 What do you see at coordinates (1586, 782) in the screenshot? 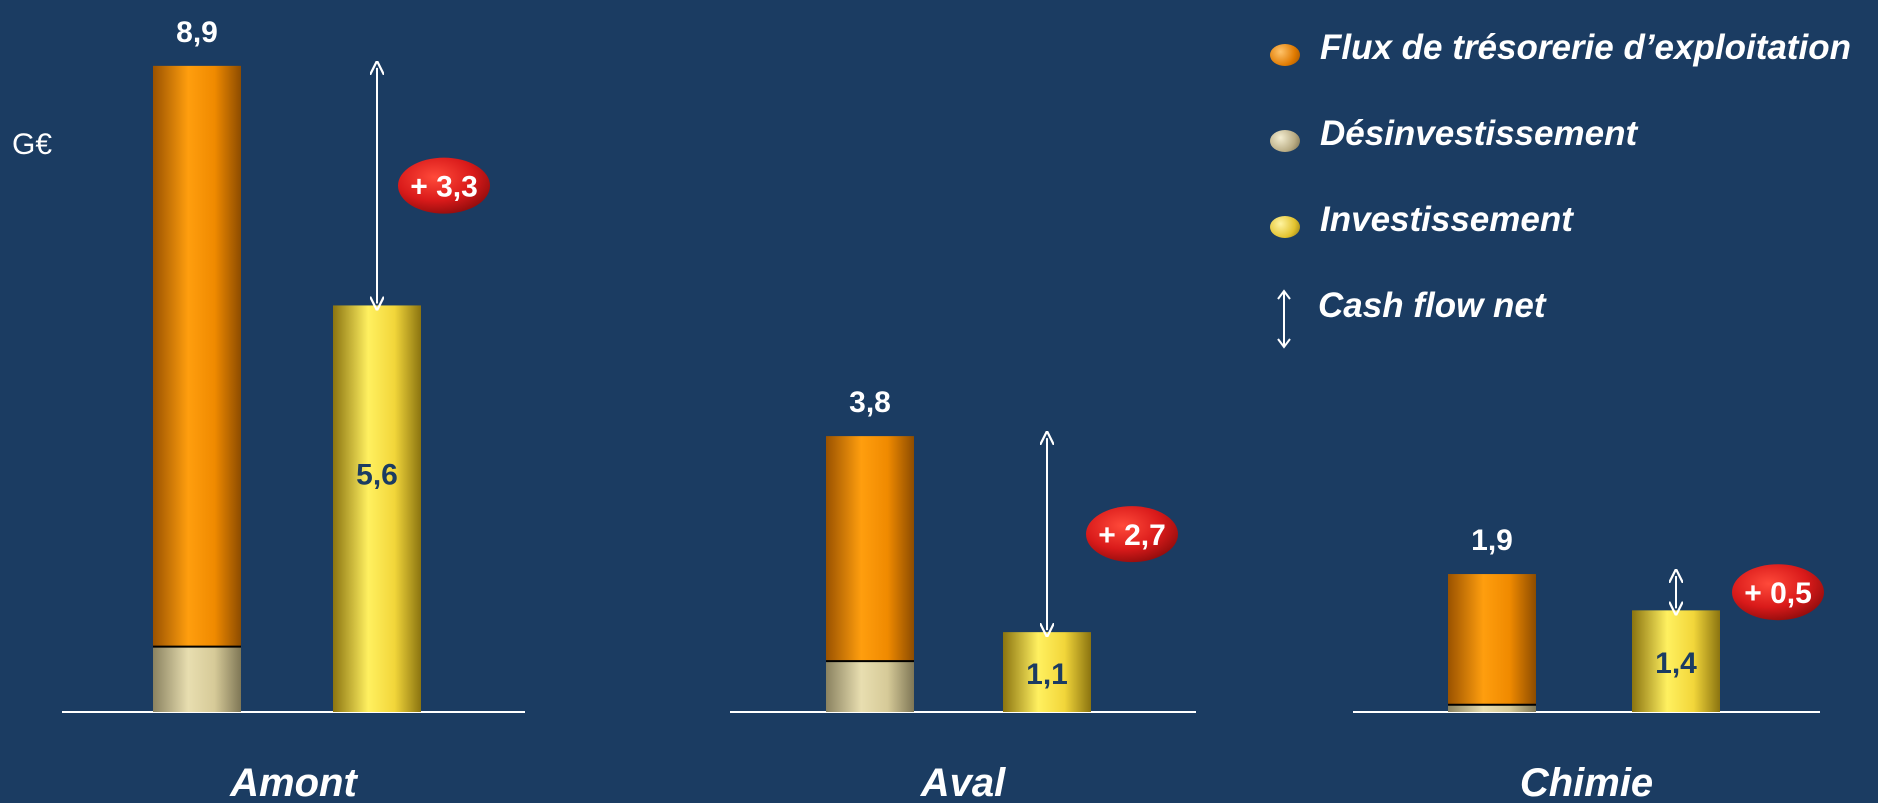
I see `category-label-chimie: Chimie` at bounding box center [1586, 782].